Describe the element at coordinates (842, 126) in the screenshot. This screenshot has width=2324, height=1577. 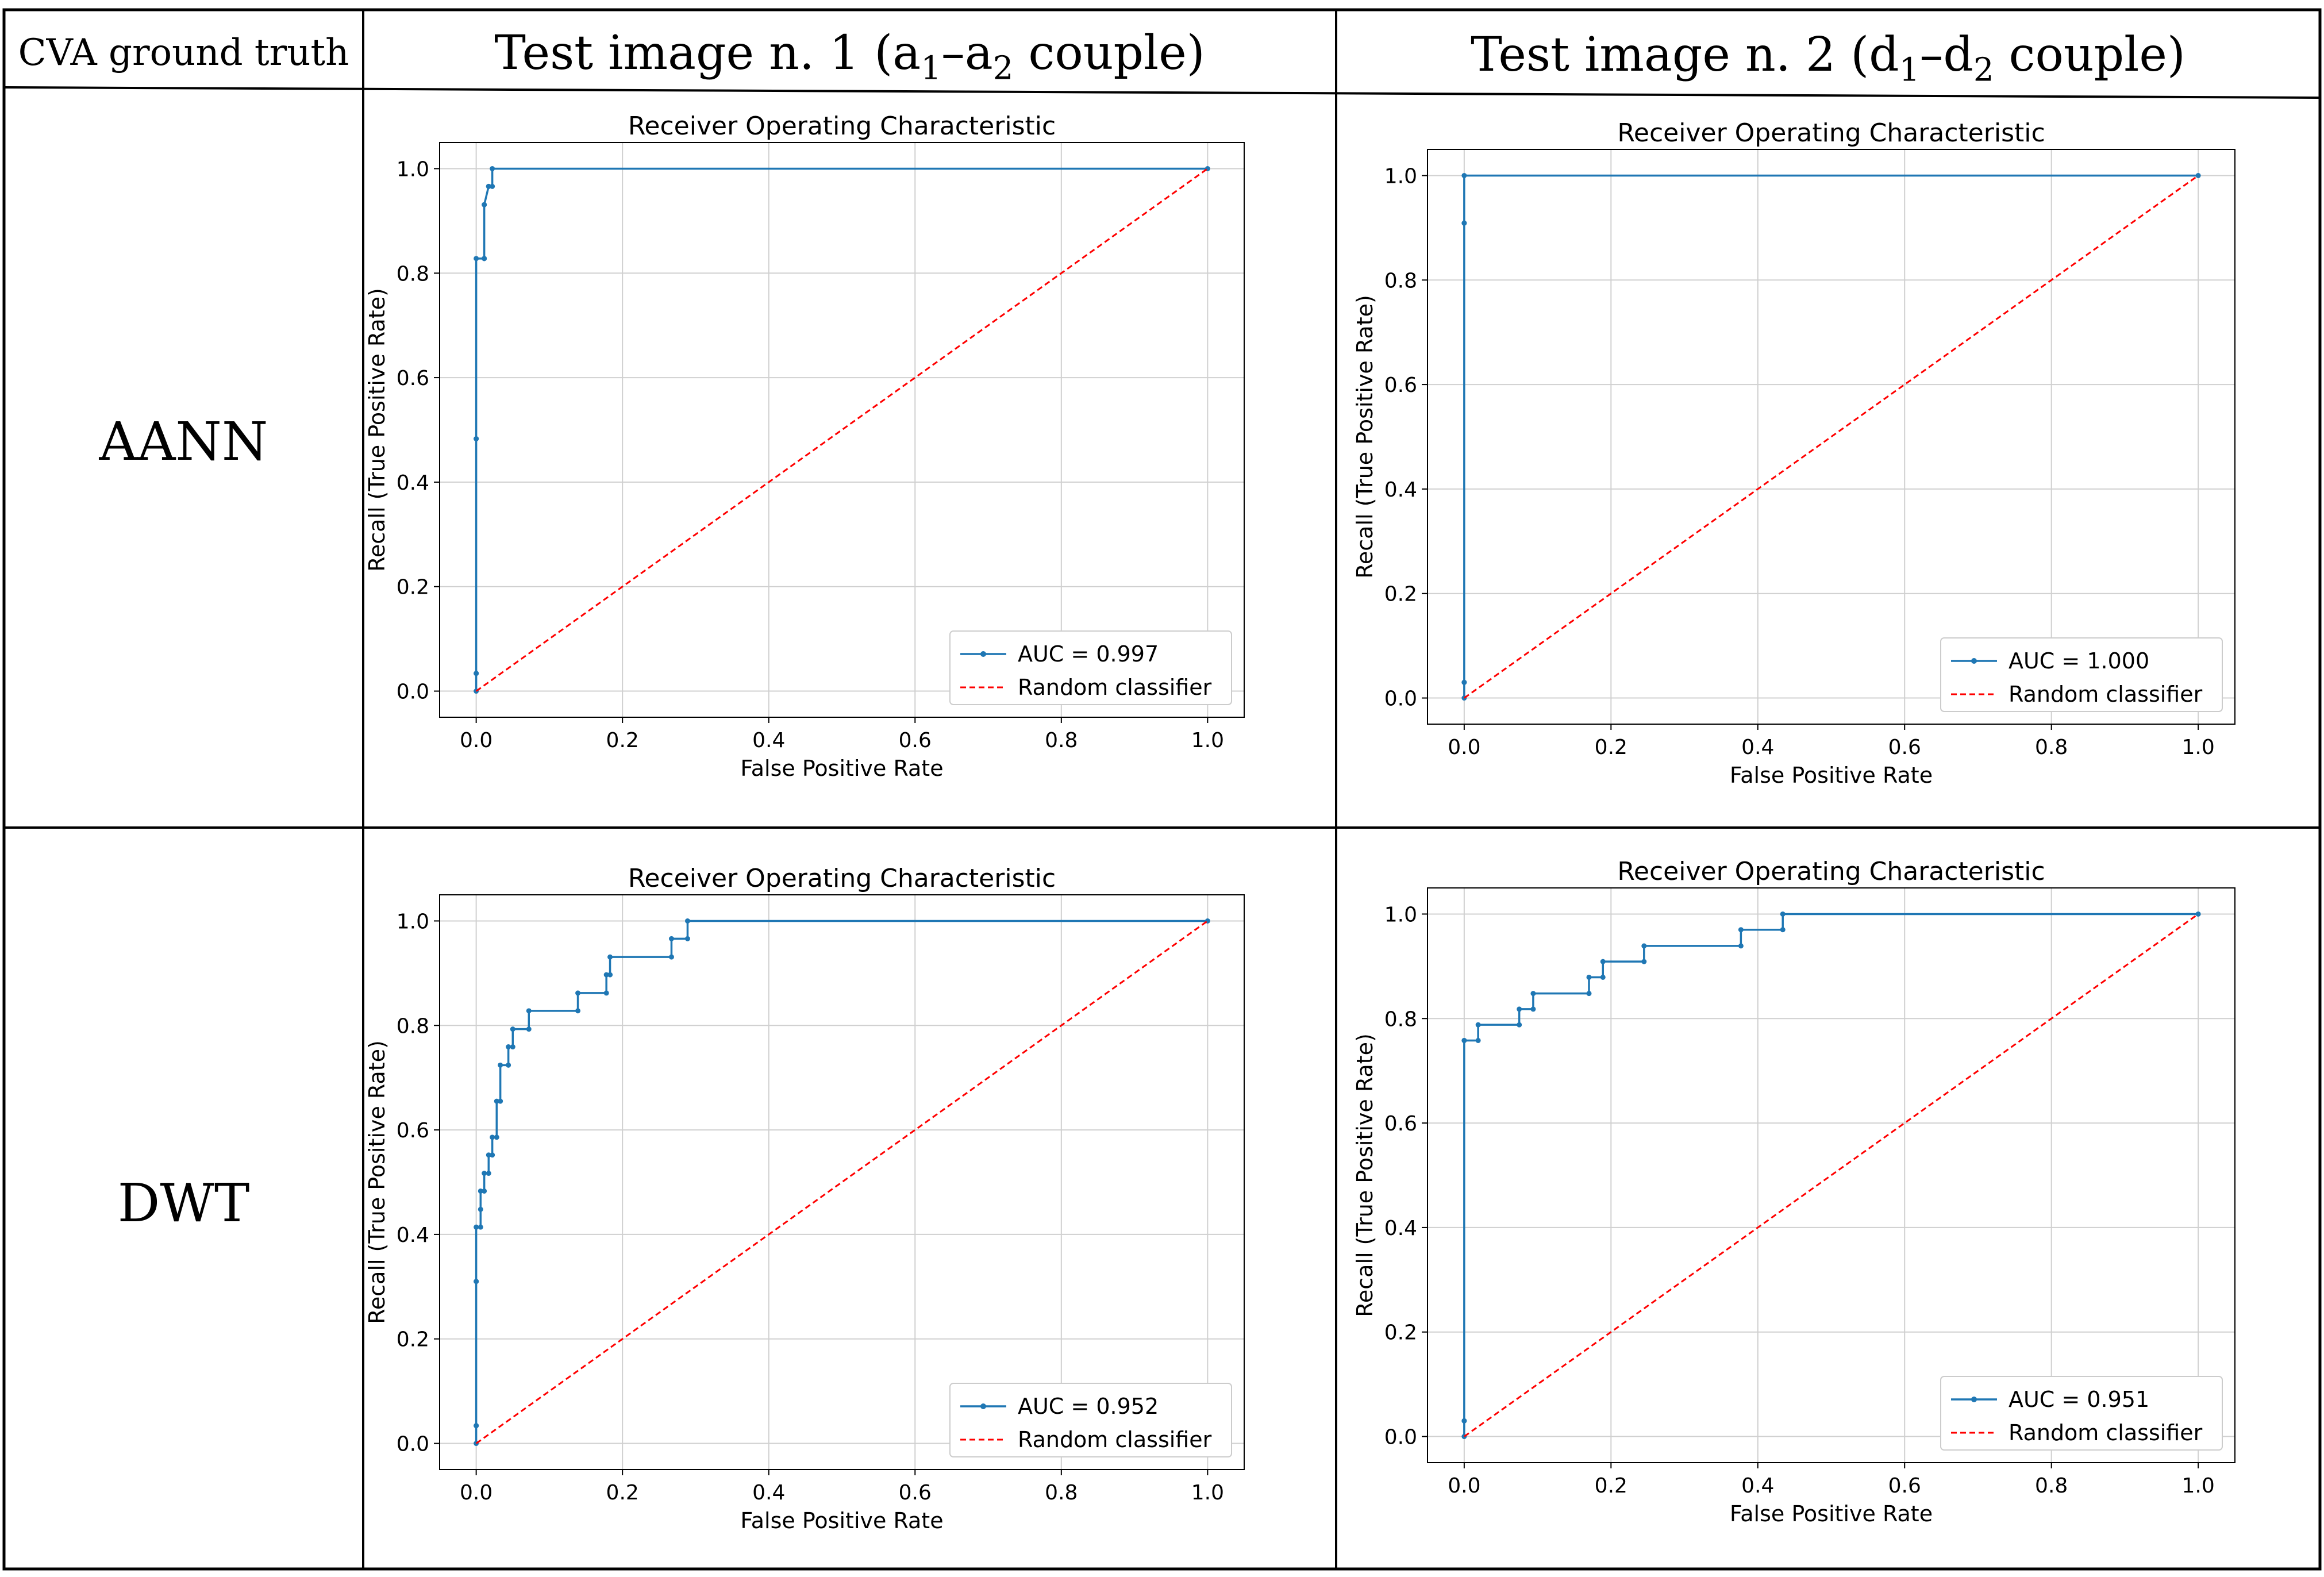
I see `chart-title: Receiver Operating Characteristic` at that location.